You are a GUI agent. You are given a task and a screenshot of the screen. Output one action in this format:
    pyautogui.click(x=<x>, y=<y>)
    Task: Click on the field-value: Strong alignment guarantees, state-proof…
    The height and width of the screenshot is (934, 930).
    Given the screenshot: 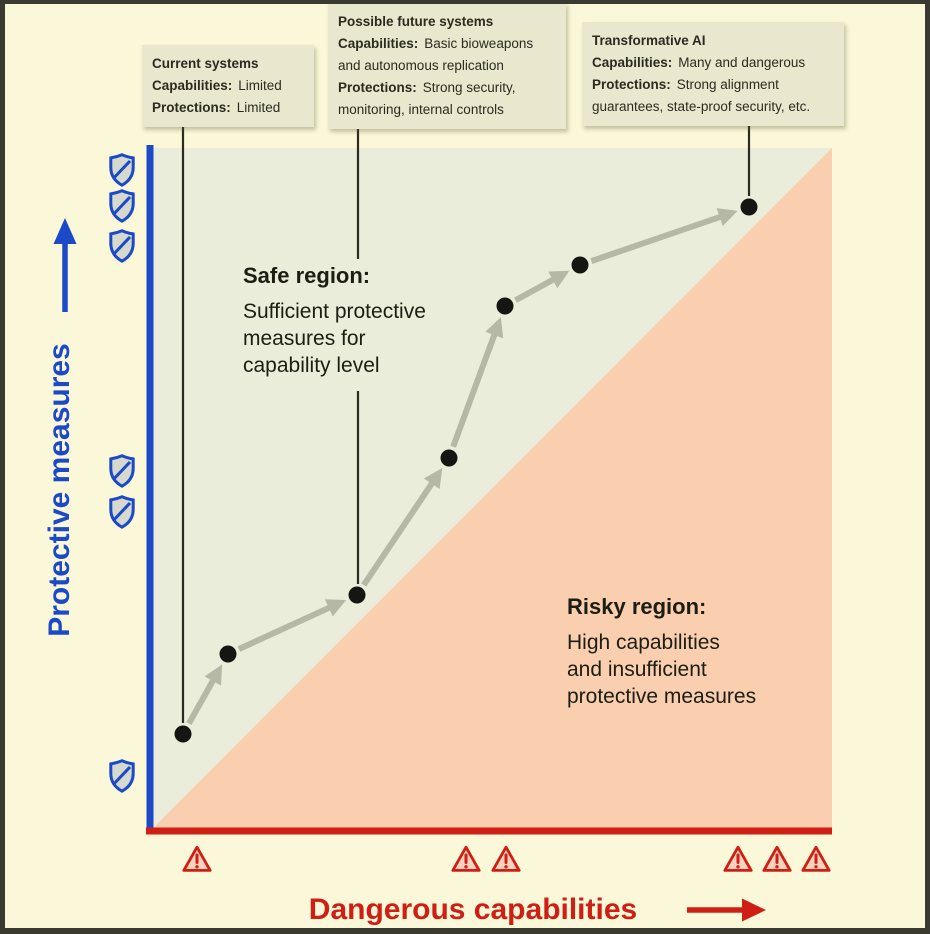 What is the action you would take?
    pyautogui.click(x=701, y=95)
    